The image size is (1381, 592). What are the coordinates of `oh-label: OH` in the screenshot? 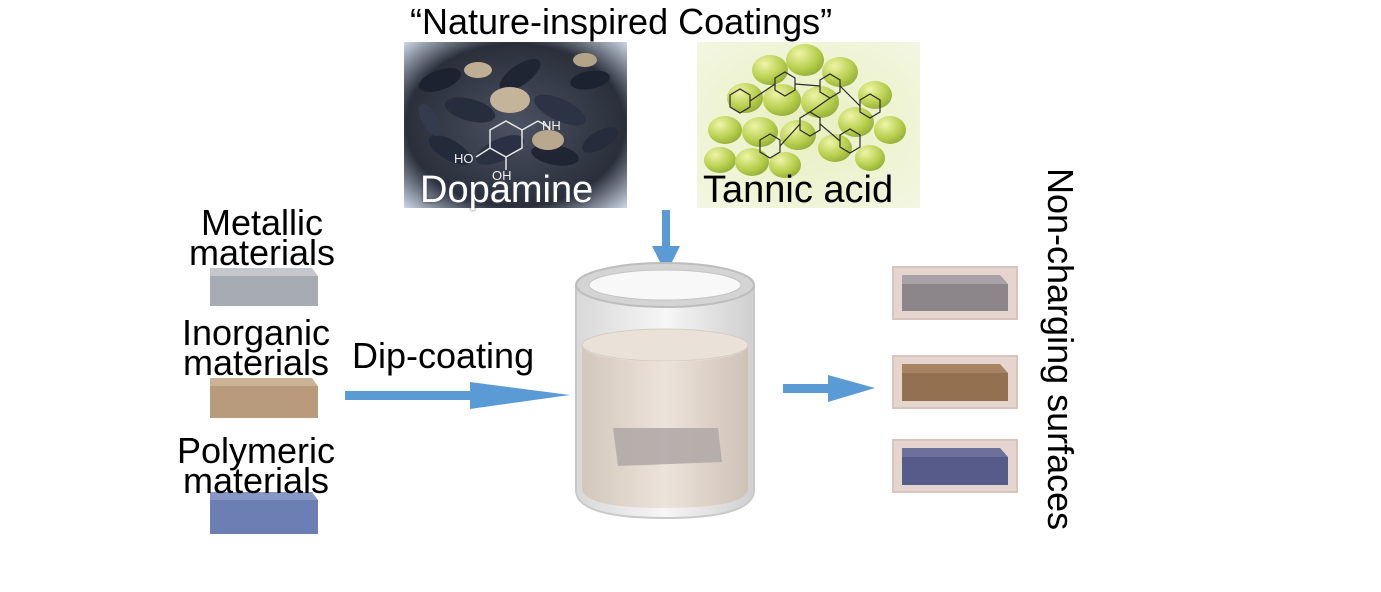 It's located at (502, 175).